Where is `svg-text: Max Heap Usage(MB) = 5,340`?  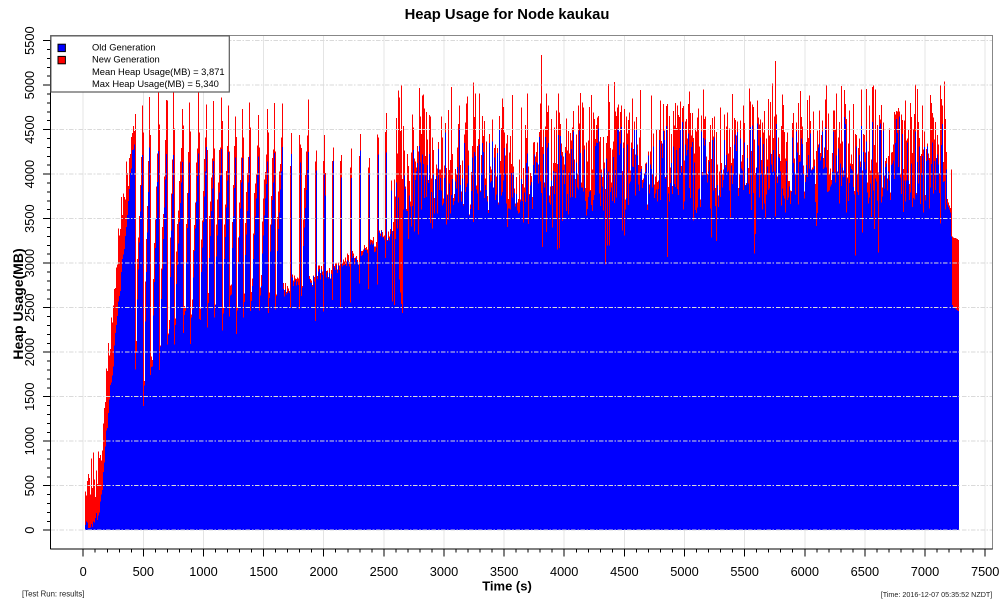 svg-text: Max Heap Usage(MB) = 5,340 is located at coordinates (155, 83).